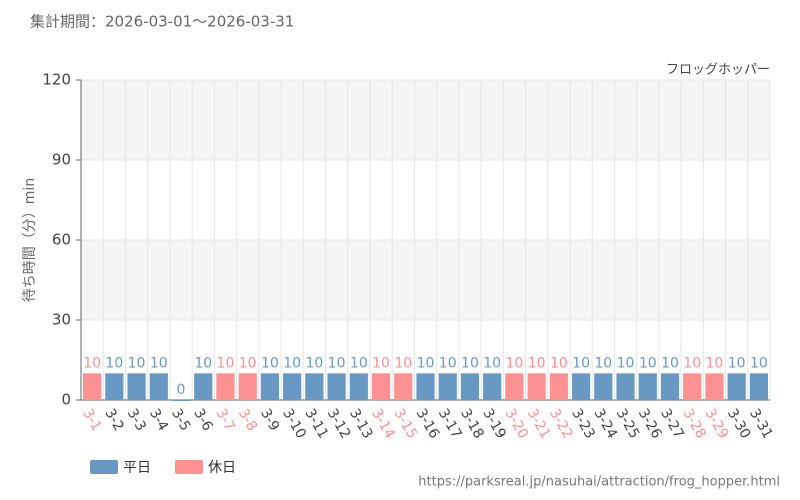  I want to click on x-tick-label: 3-8, so click(247, 420).